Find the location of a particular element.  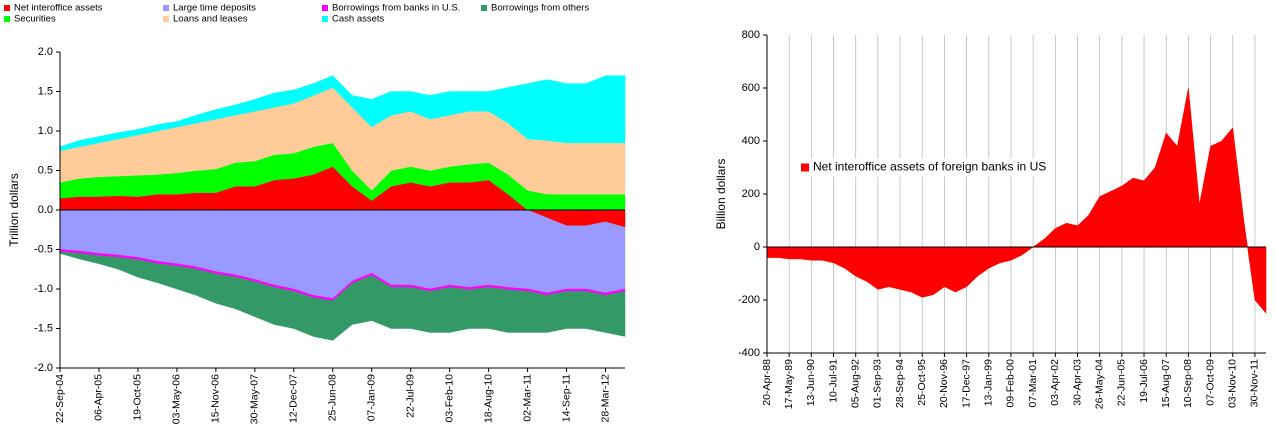

x-tick-label: 18-Aug-10 is located at coordinates (488, 398).